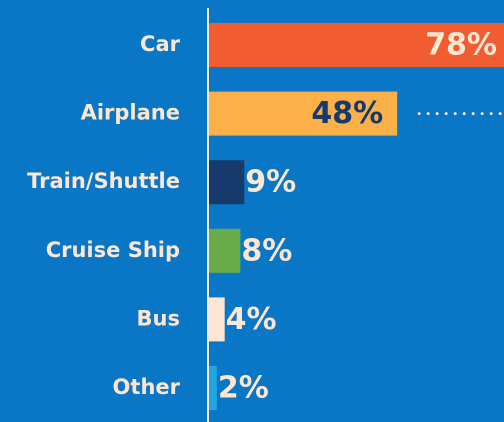 The height and width of the screenshot is (422, 504). What do you see at coordinates (158, 318) in the screenshot?
I see `category-label: Bus` at bounding box center [158, 318].